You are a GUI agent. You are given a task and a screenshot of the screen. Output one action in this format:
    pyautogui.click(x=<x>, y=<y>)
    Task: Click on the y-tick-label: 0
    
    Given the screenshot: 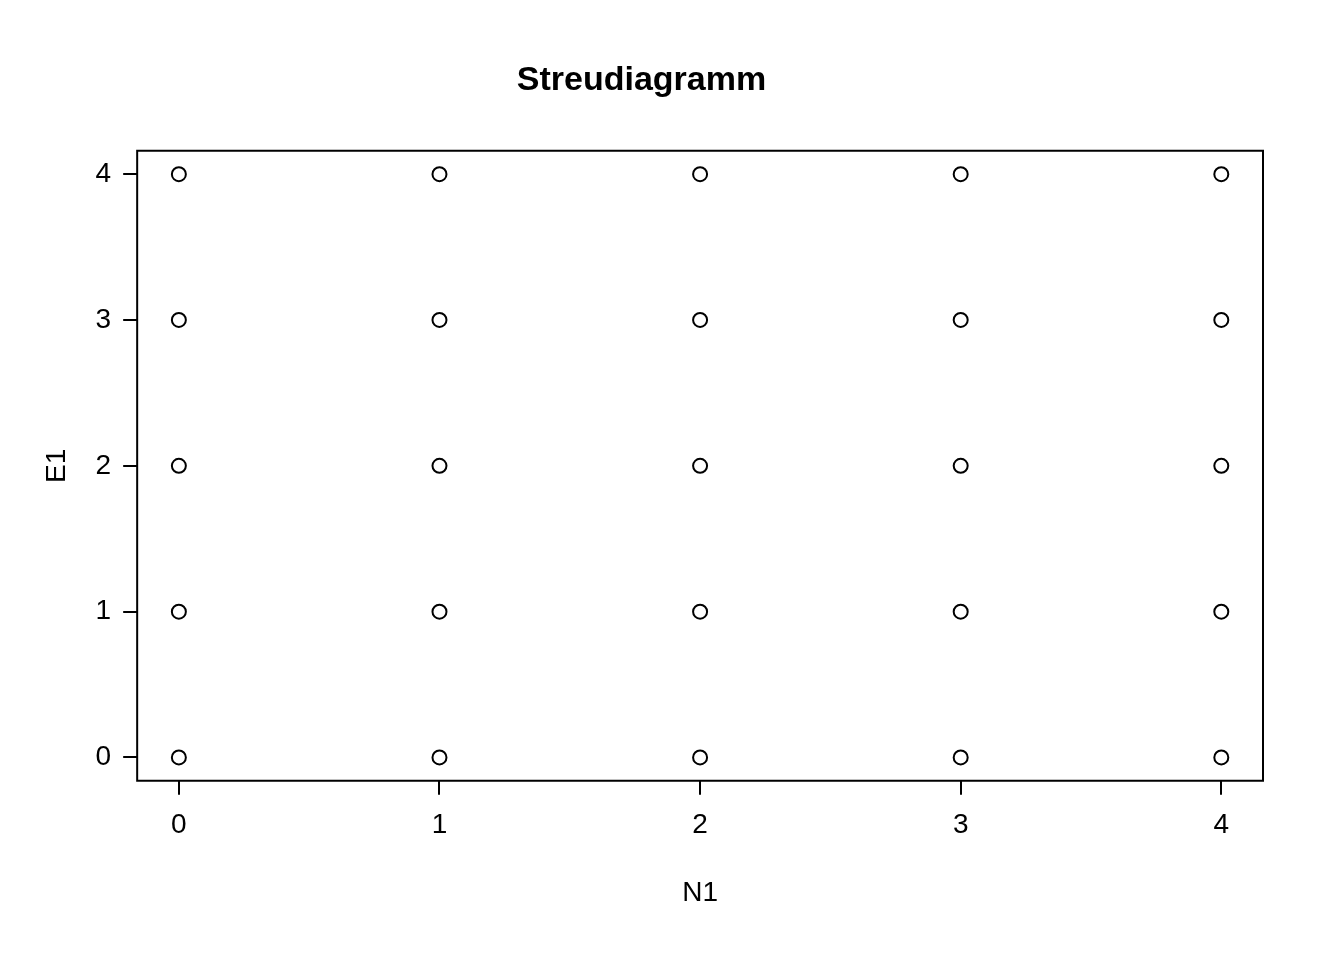 What is the action you would take?
    pyautogui.click(x=103, y=756)
    